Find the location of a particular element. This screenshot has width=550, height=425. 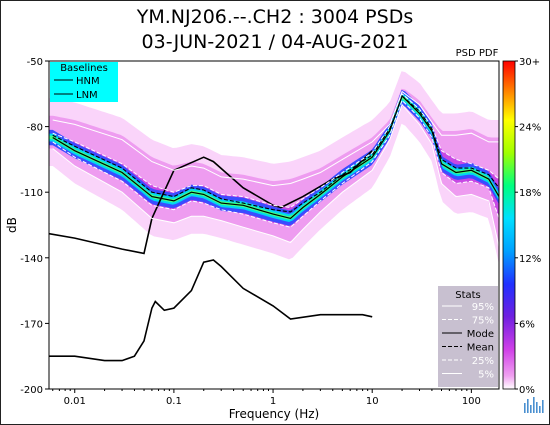

stats-legend-entry: Mean is located at coordinates (480, 348).